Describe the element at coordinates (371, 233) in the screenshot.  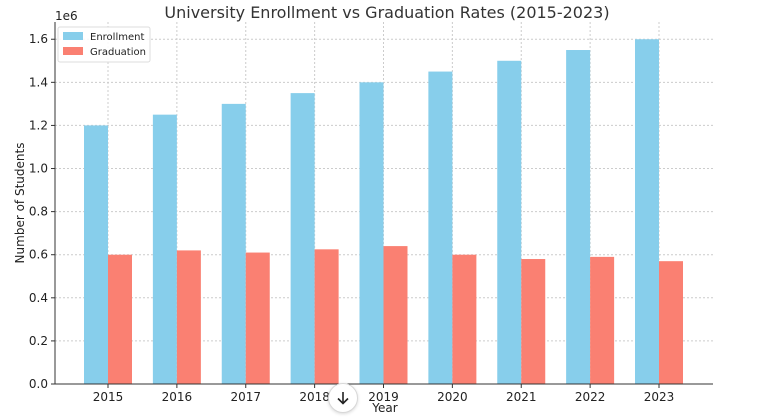
I see `bar-enrollment-2019` at that location.